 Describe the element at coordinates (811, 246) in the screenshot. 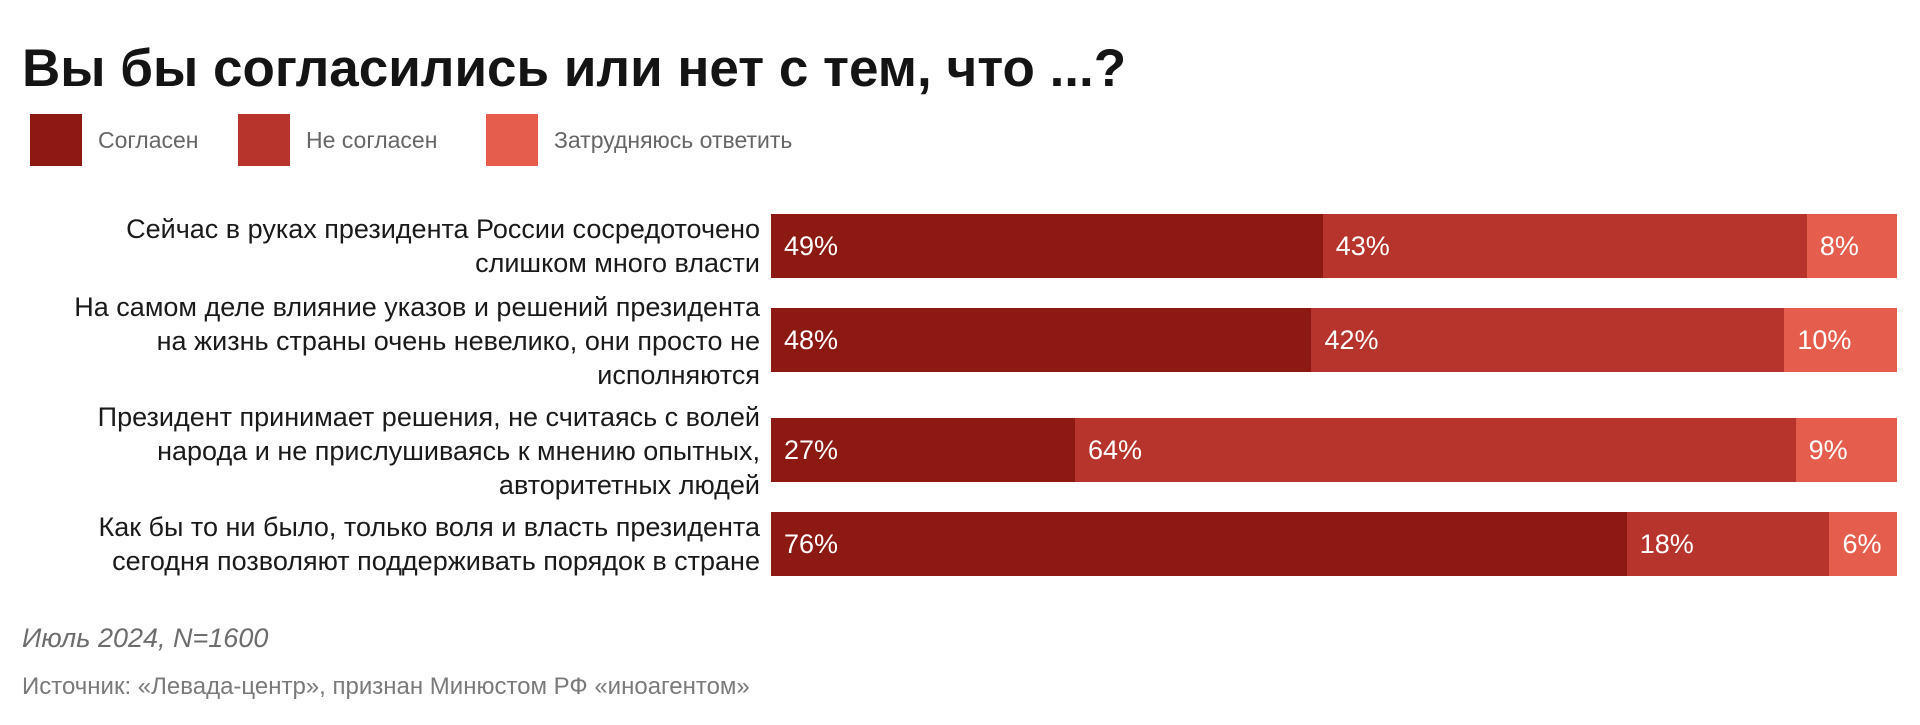

I see `data-label: 49%` at that location.